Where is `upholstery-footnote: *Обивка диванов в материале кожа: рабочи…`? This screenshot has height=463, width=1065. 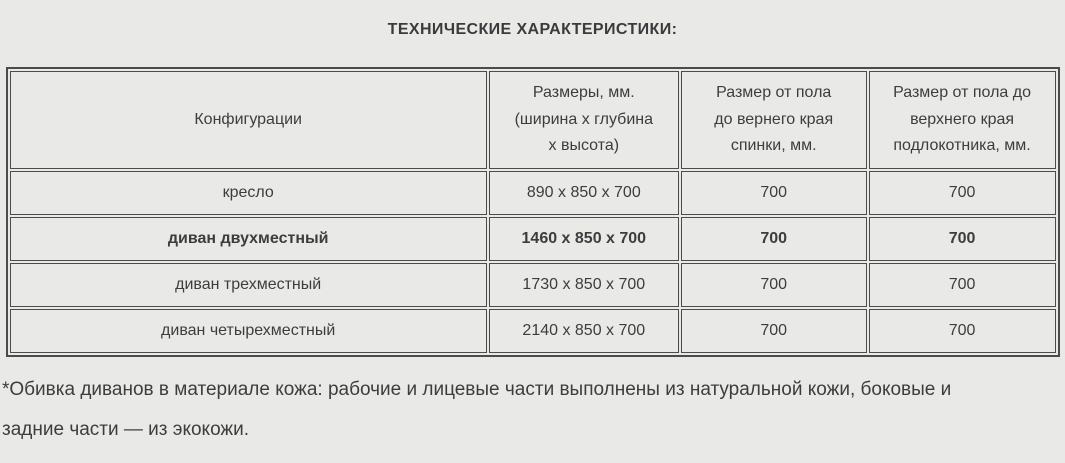 upholstery-footnote: *Обивка диванов в материале кожа: рабочи… is located at coordinates (477, 409).